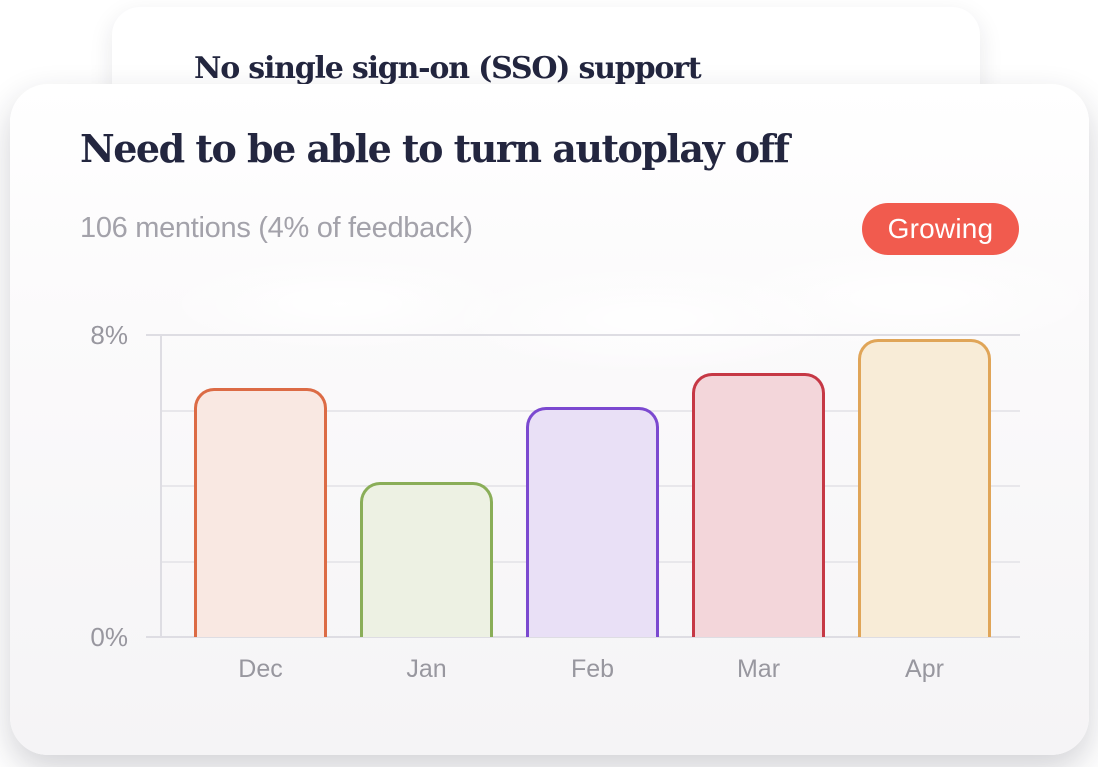 The height and width of the screenshot is (767, 1098). I want to click on y-axis-label-min: 0%, so click(109, 637).